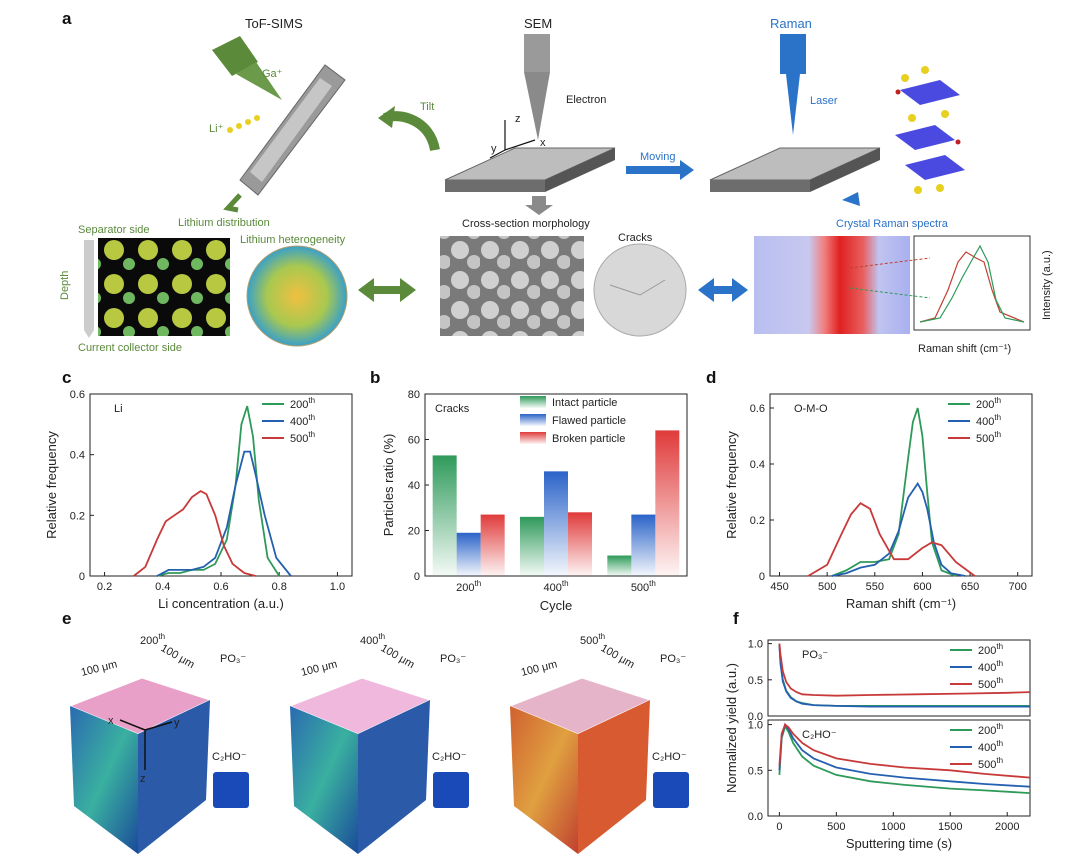 The image size is (1080, 860). I want to click on dashed-green-pointer, so click(890, 293).